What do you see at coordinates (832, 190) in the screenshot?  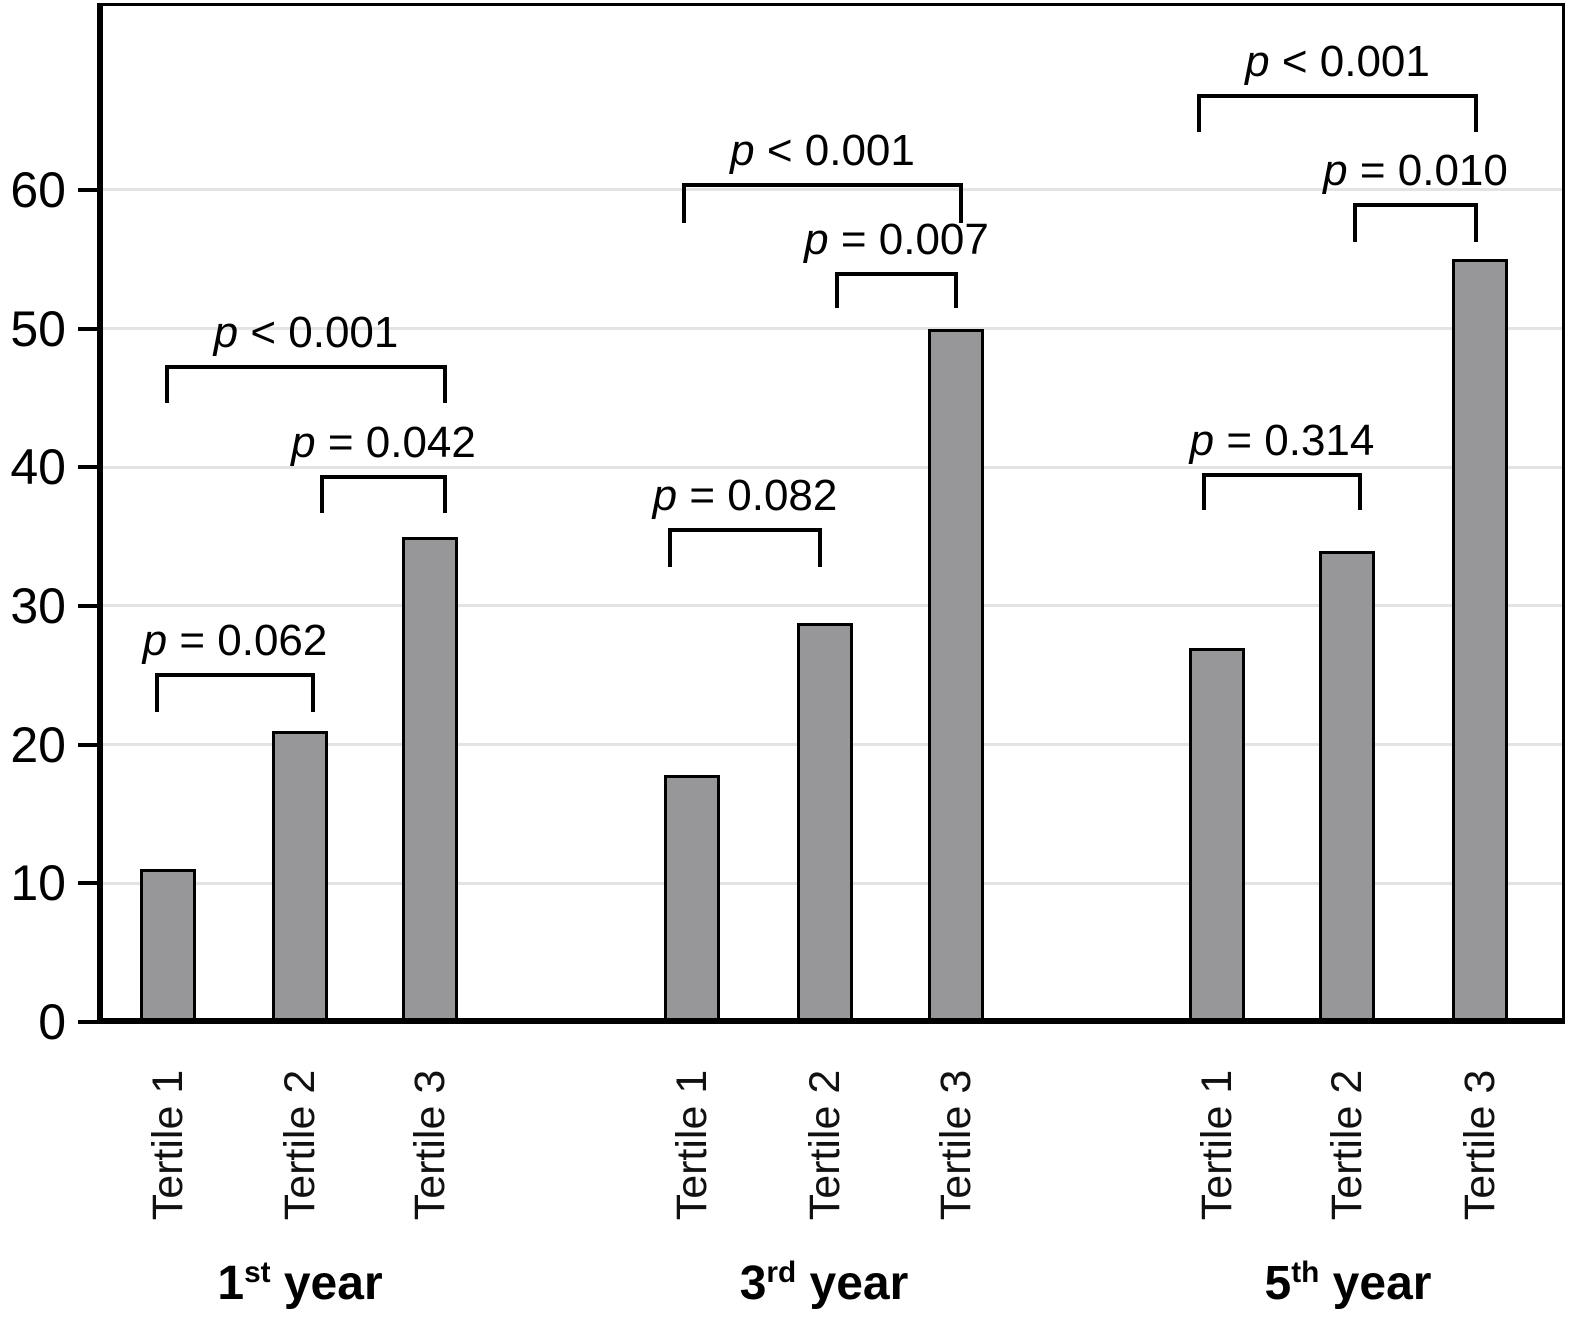 I see `gridline-y60` at bounding box center [832, 190].